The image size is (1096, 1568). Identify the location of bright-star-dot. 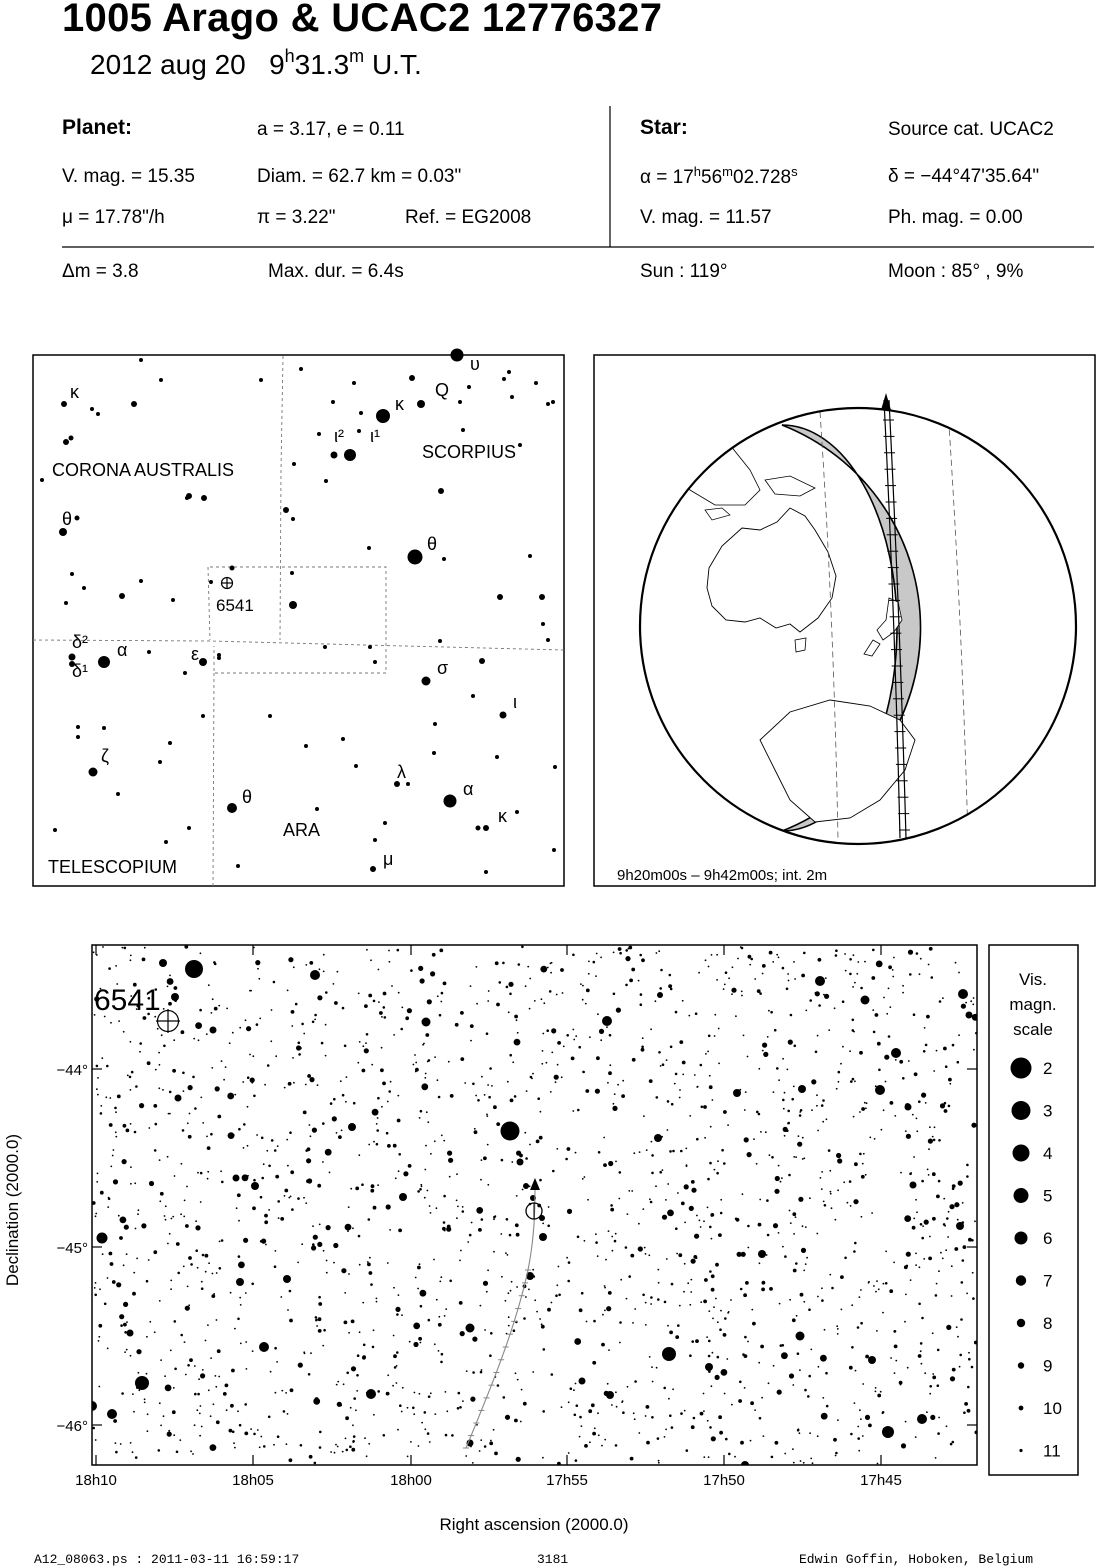
(236, 1178).